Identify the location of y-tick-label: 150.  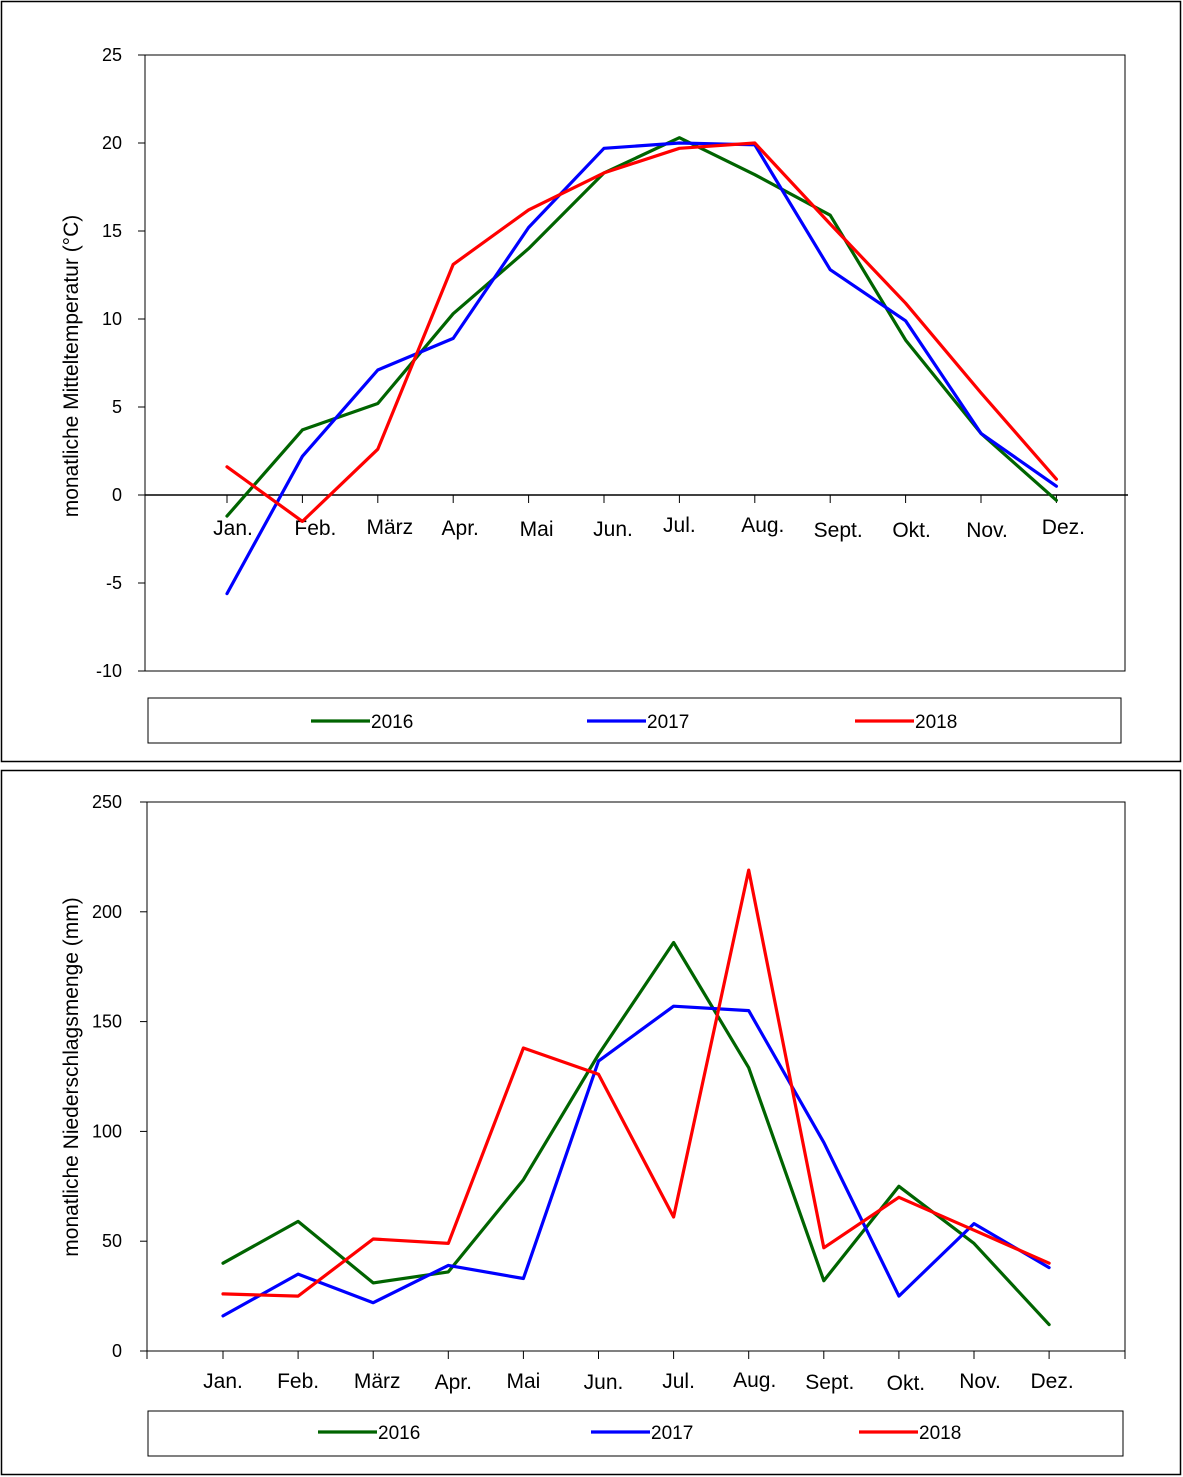
(107, 1022).